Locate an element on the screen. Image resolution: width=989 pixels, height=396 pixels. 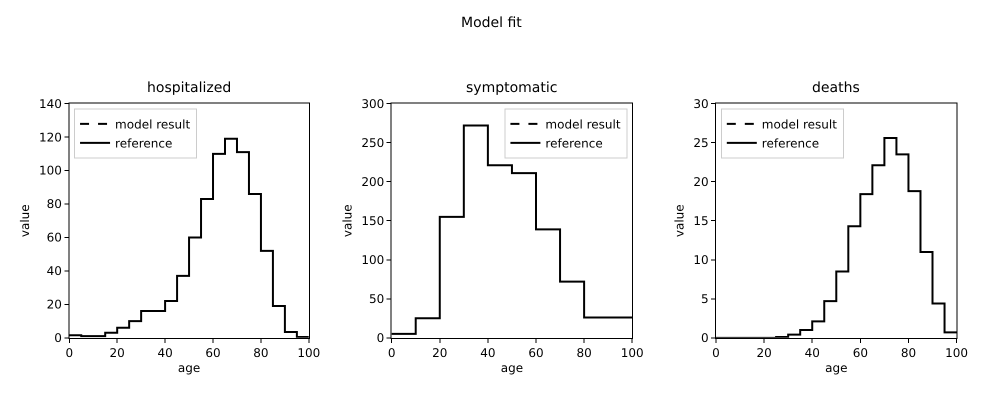
y-tick-label: 10 is located at coordinates (701, 259).